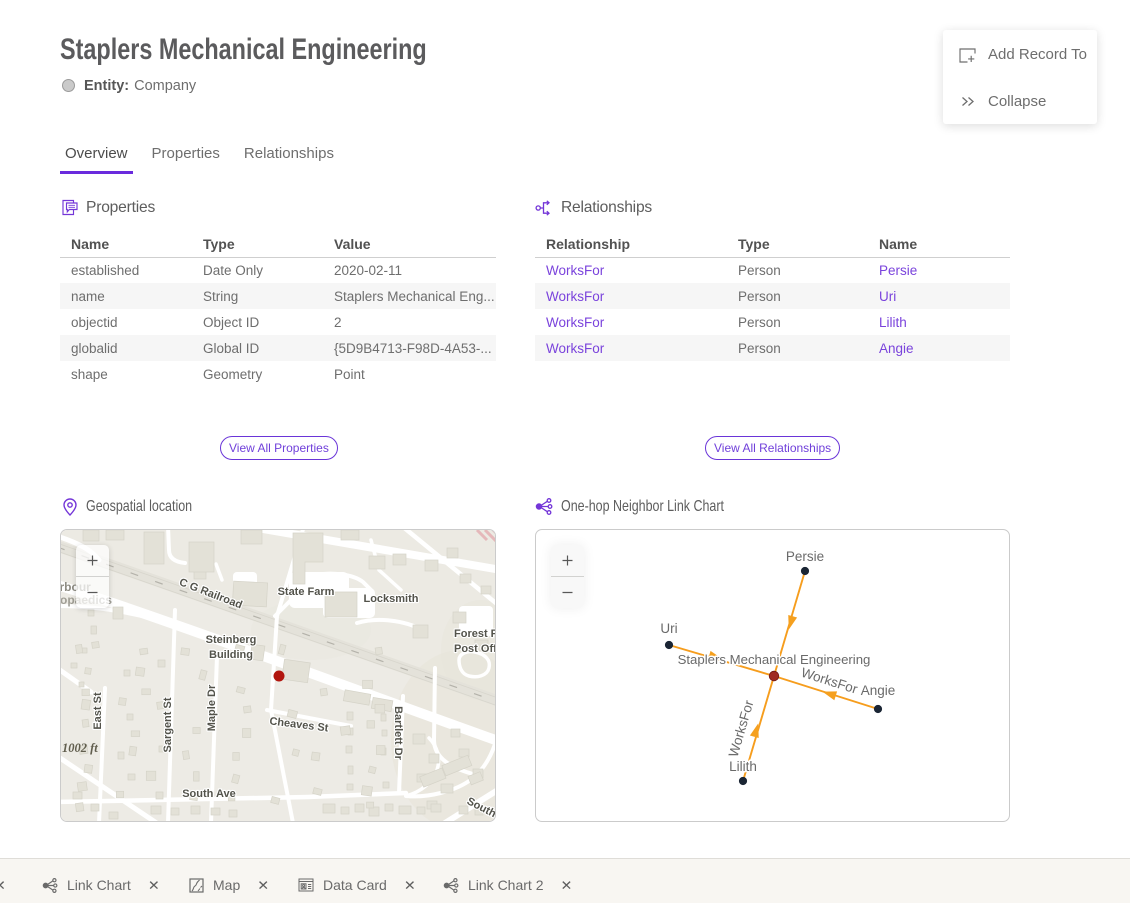  Describe the element at coordinates (306, 592) in the screenshot. I see `svg-text: State Farm` at that location.